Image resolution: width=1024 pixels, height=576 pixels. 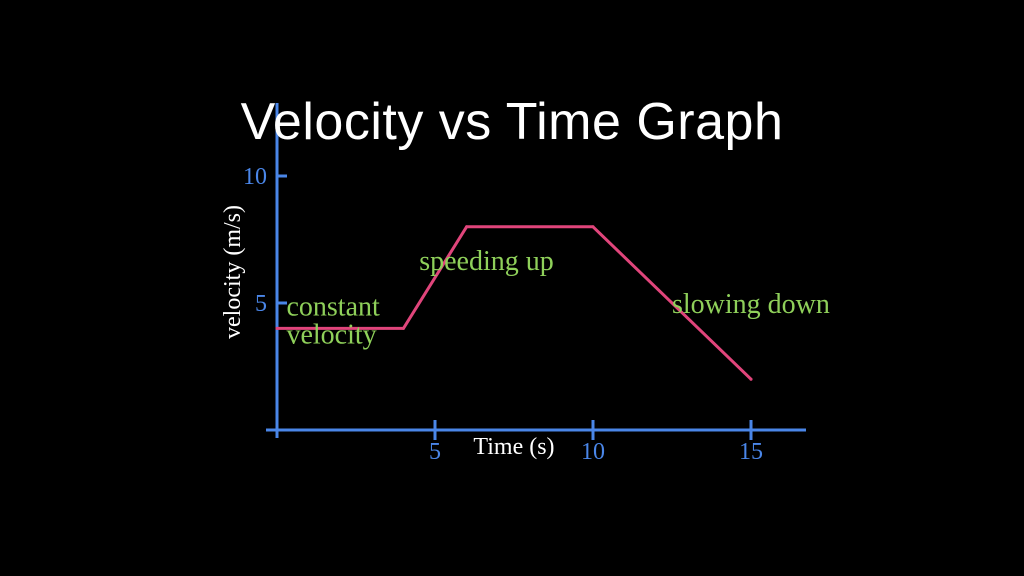 I want to click on y-axis-label: velocity (m/s), so click(x=233, y=272).